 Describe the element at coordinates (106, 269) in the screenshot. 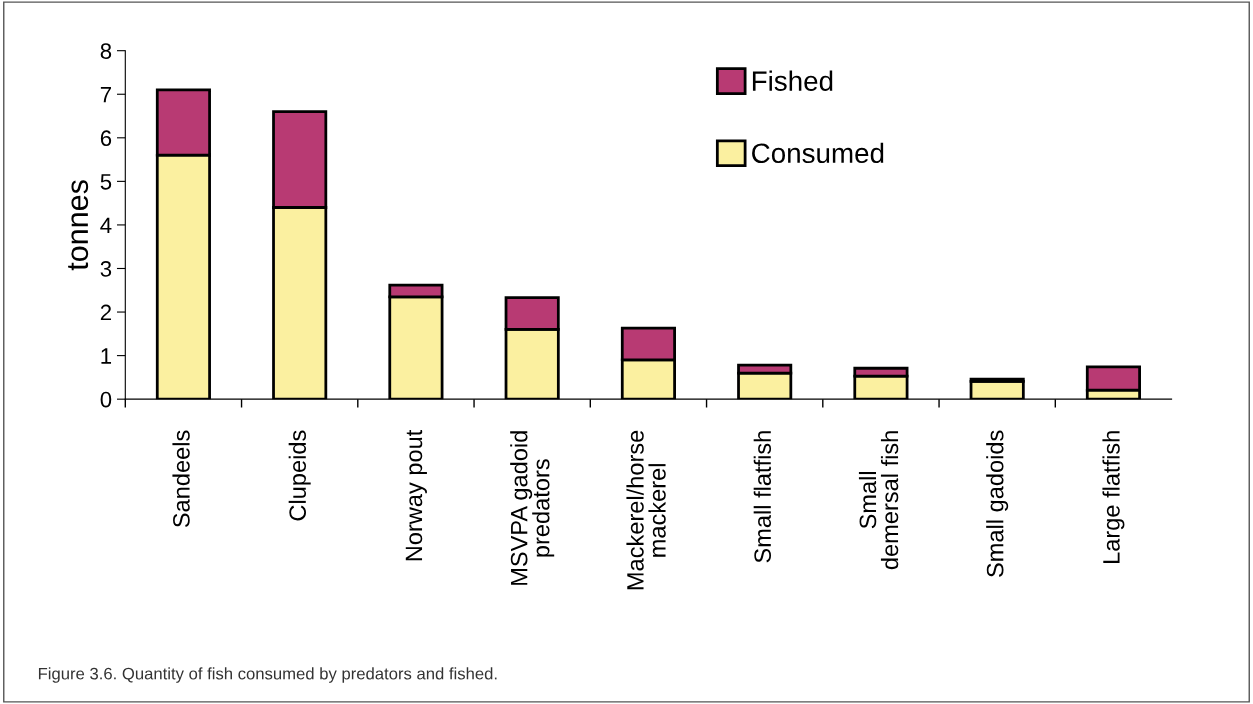

I see `y-tick-label: 3` at that location.